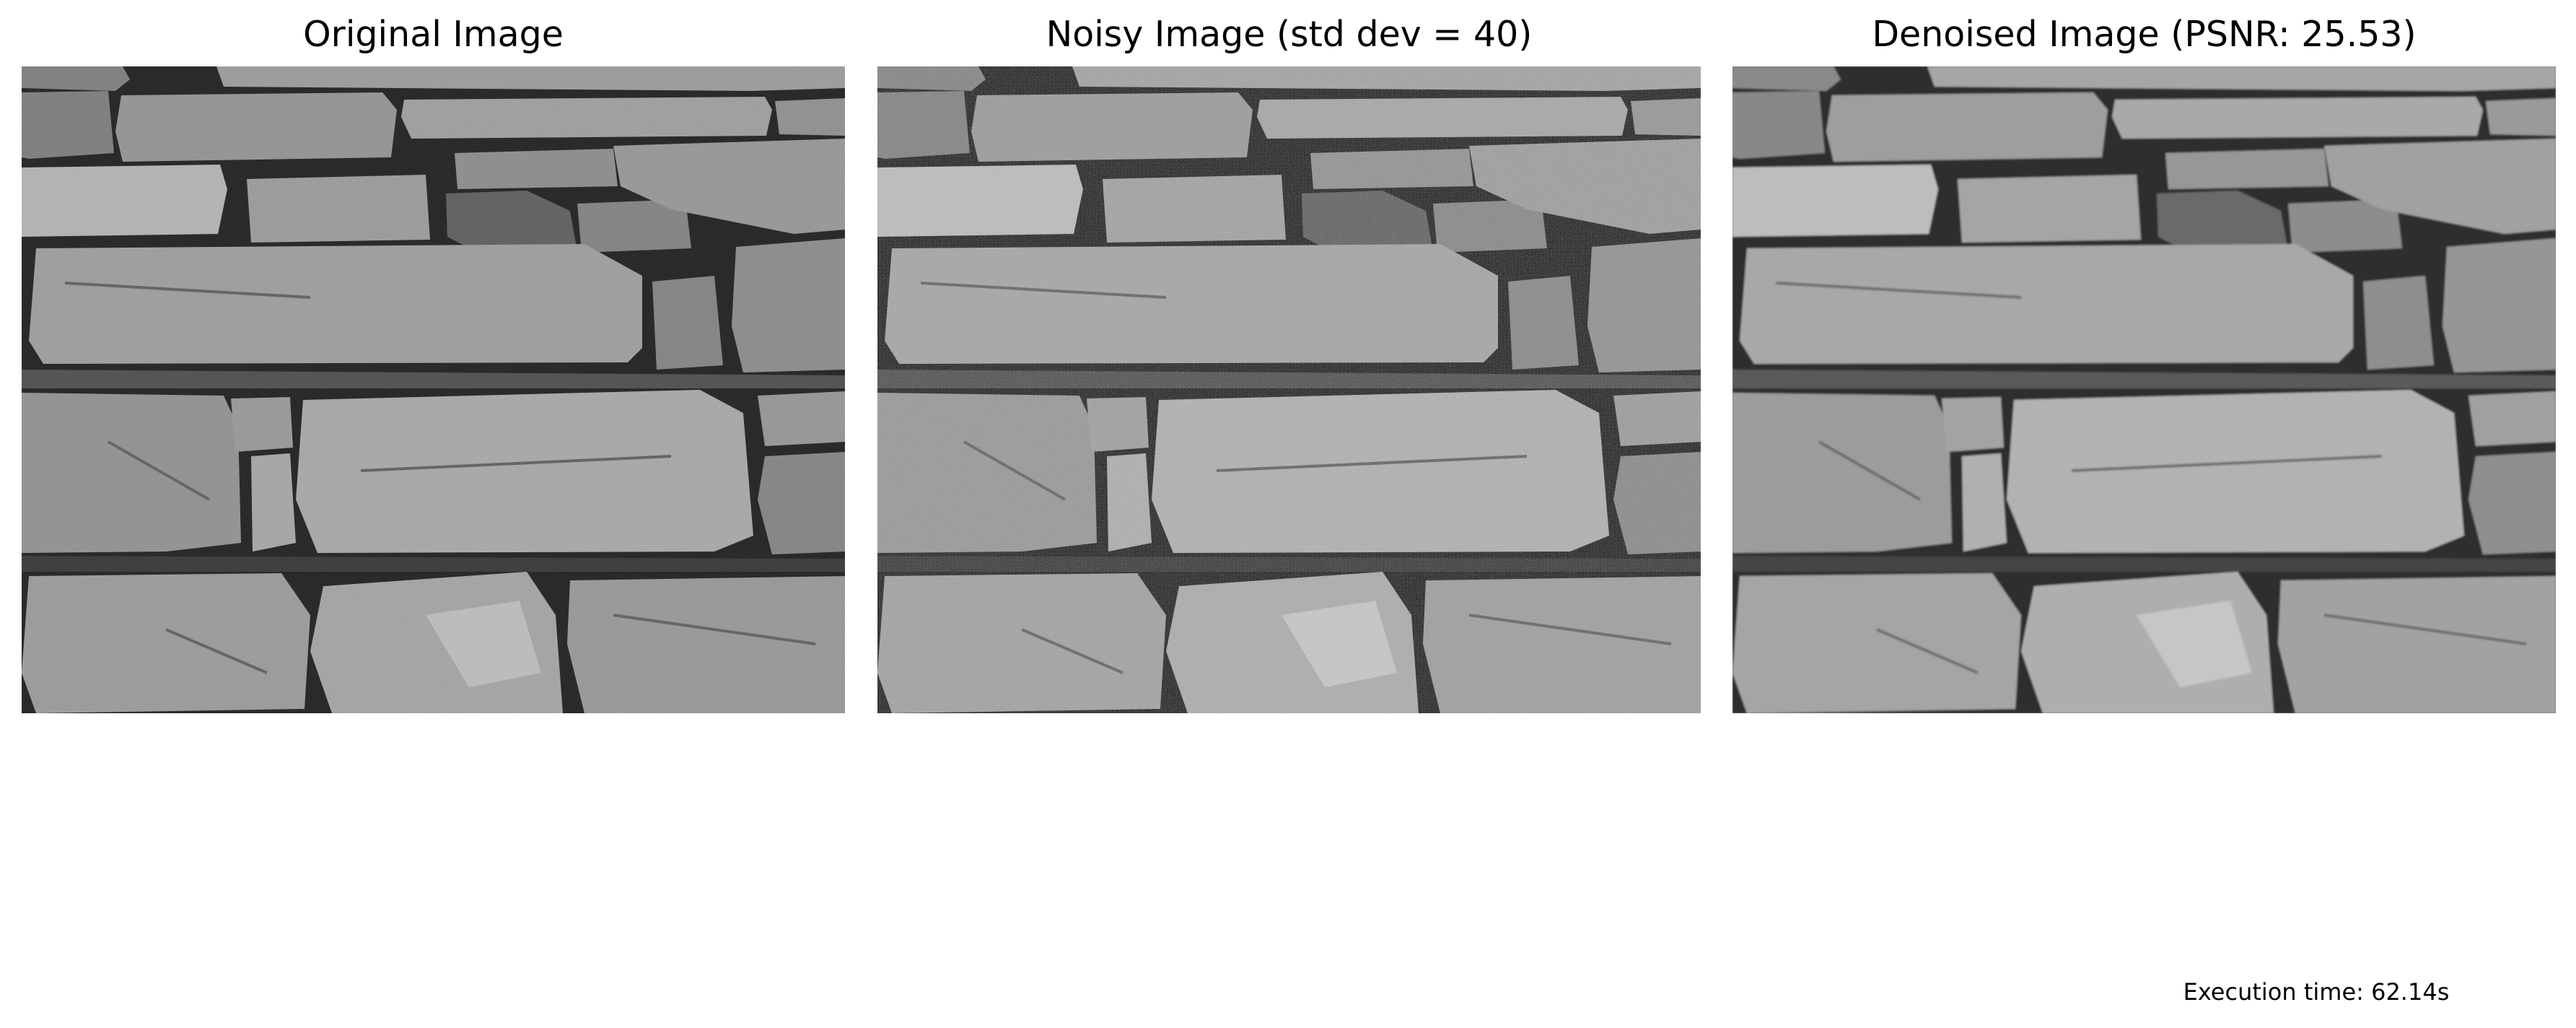 This screenshot has width=2576, height=1028. I want to click on original-image-title: Original Image, so click(433, 34).